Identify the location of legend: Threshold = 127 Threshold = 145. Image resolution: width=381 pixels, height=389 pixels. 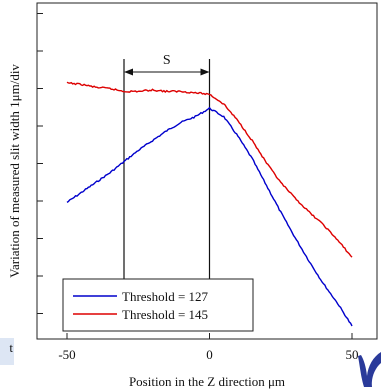
(158, 305).